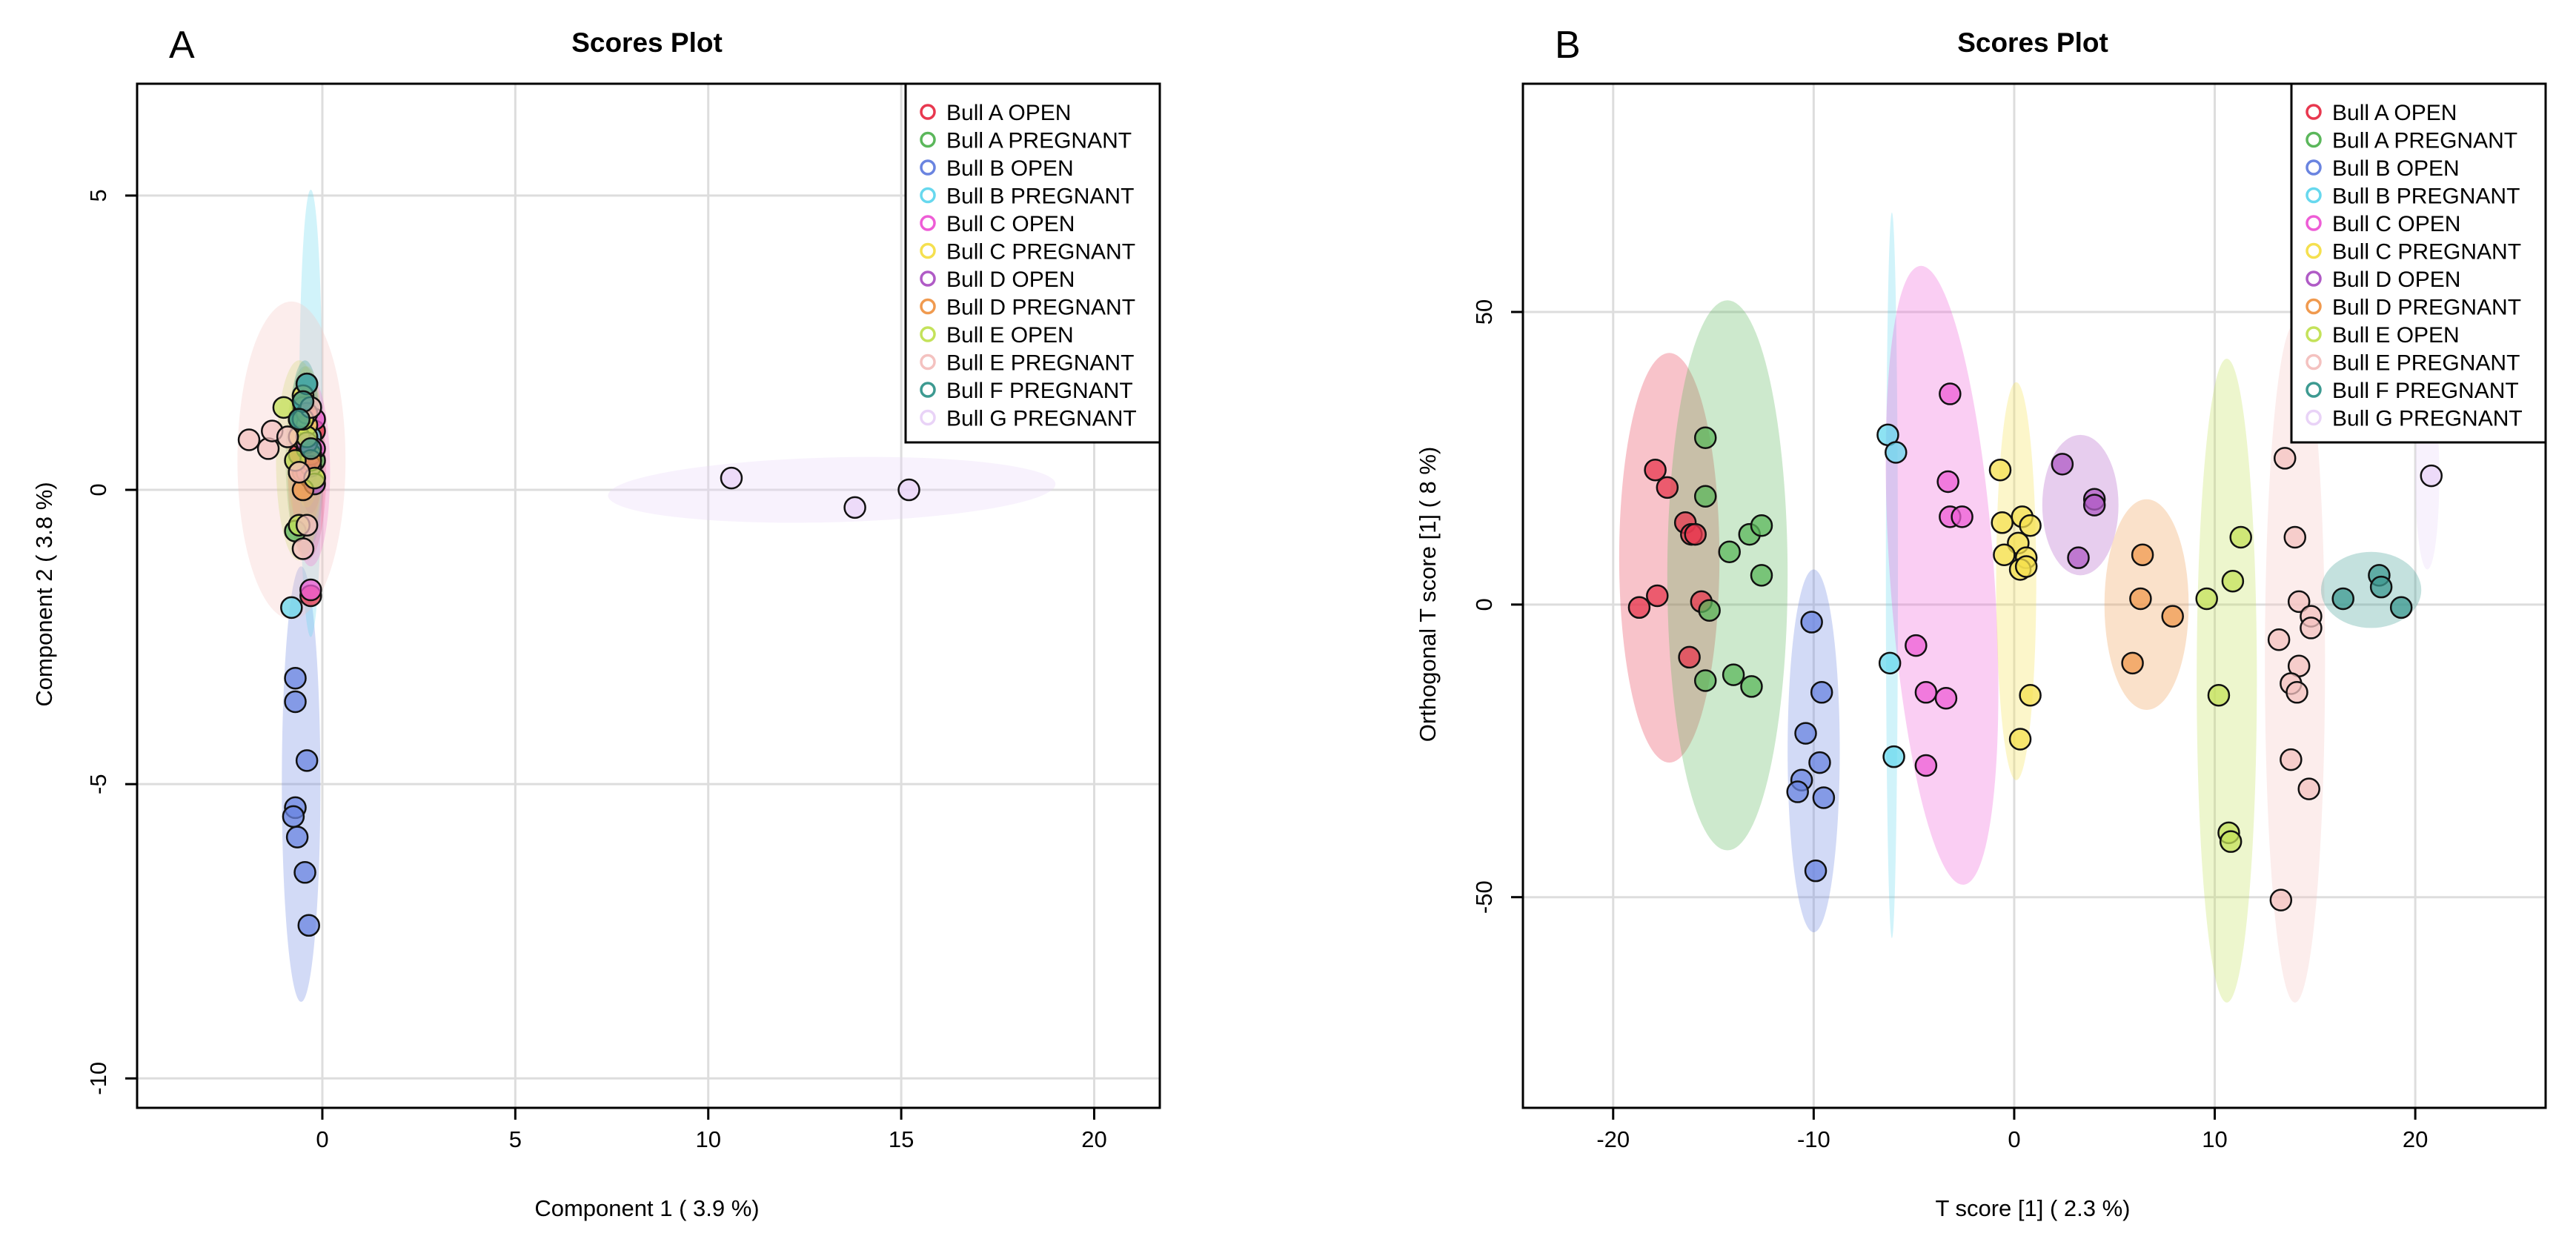  I want to click on y-tick-label: -50, so click(1484, 897).